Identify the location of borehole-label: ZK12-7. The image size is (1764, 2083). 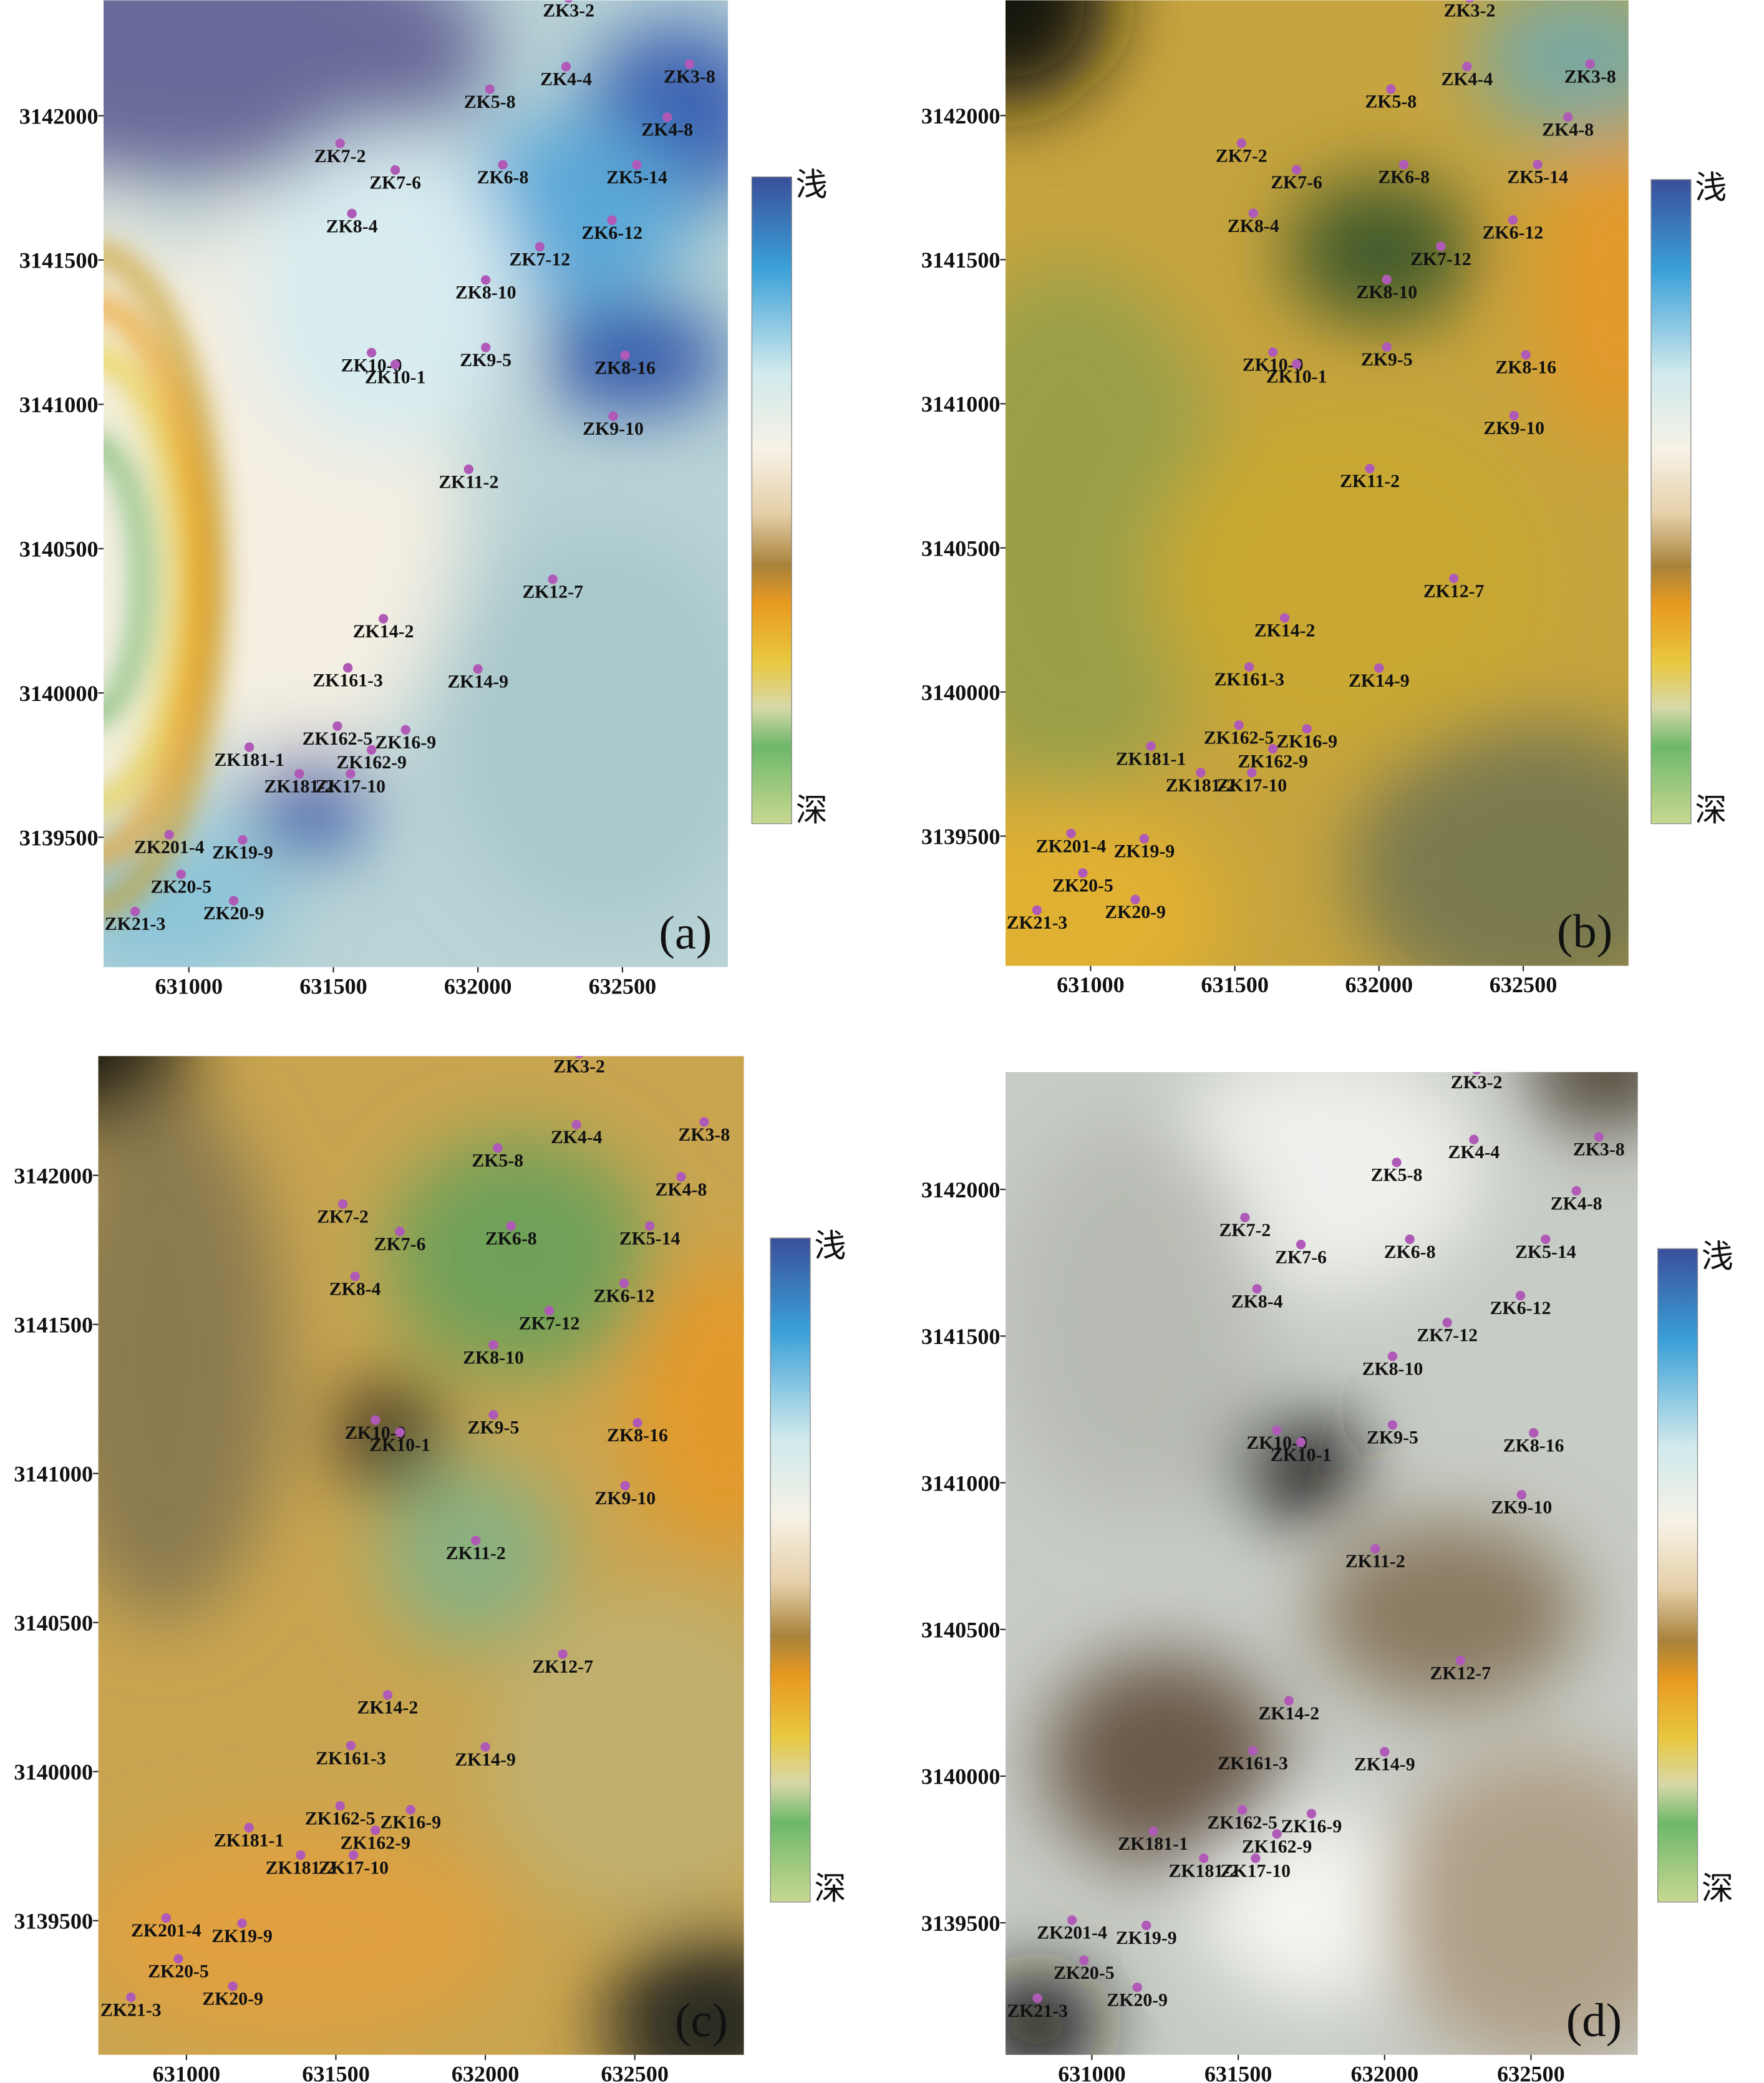
(562, 1666).